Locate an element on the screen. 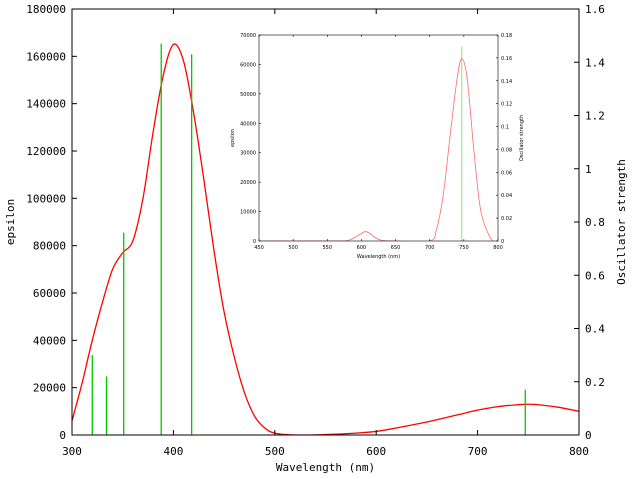 The image size is (634, 479). main-x-tick-label: 800 is located at coordinates (579, 451).